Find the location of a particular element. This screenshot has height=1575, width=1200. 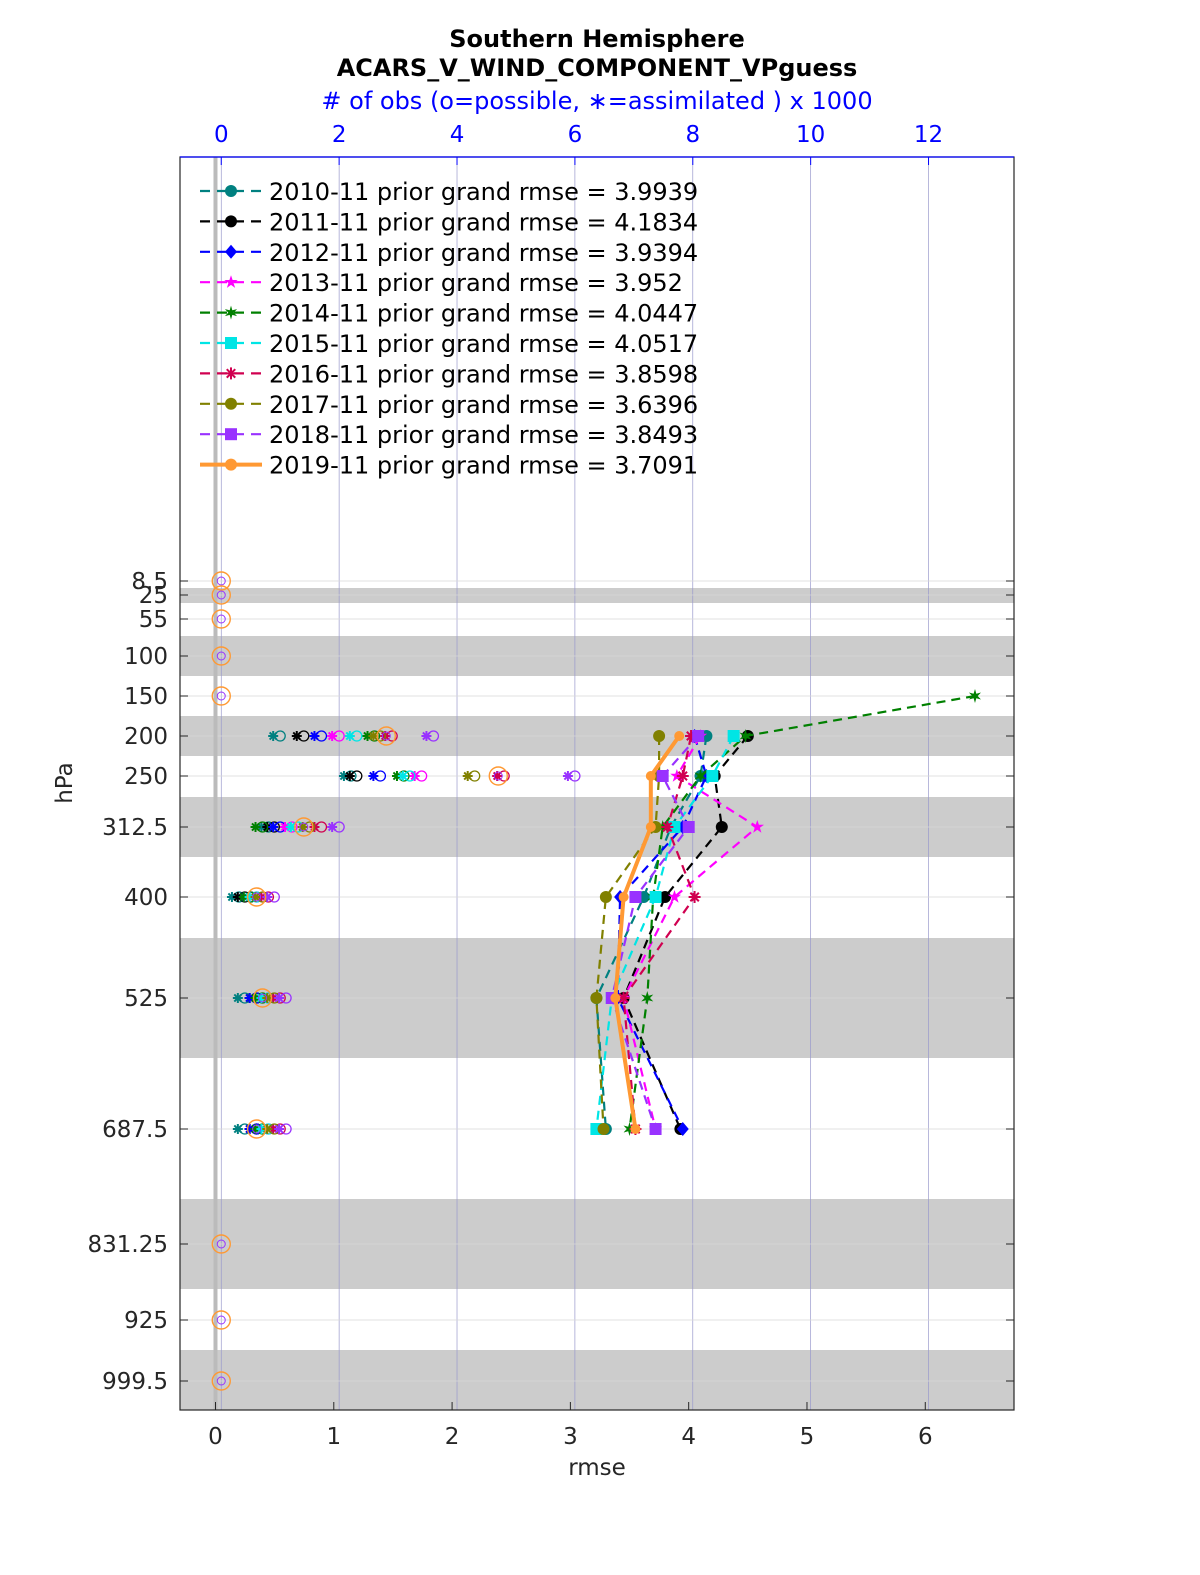

legend-entry: 2014-11 prior grand rmse = 4.0447 is located at coordinates (449, 314).